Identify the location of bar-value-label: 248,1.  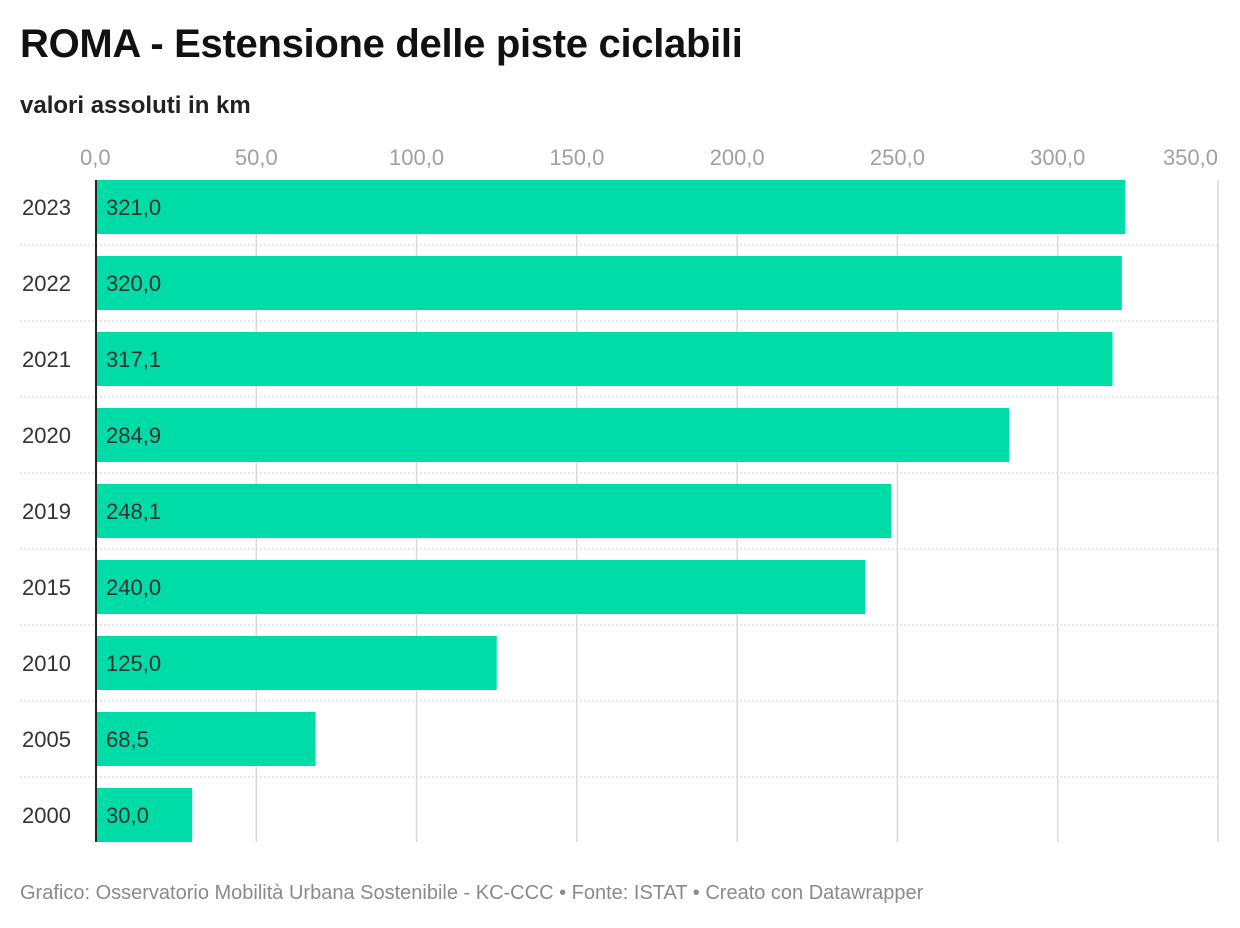
(133, 511).